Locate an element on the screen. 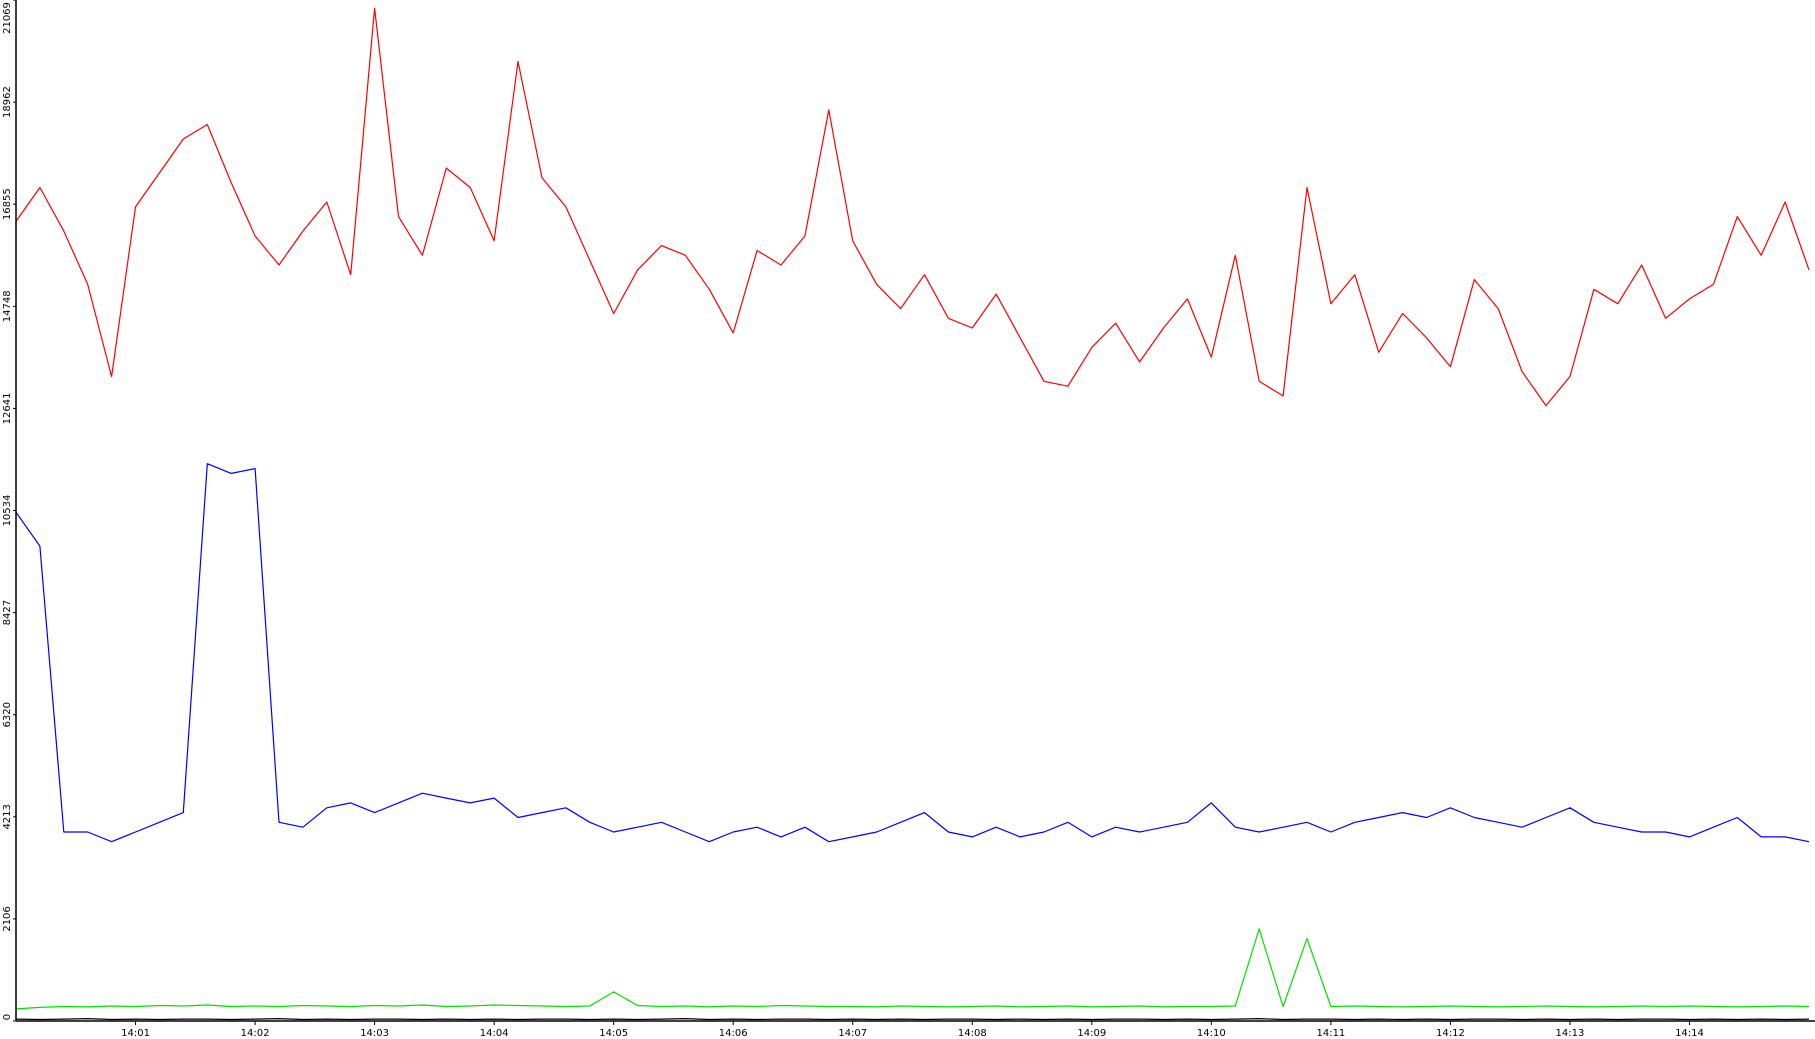  y-tick-label: 12641 is located at coordinates (7, 409).